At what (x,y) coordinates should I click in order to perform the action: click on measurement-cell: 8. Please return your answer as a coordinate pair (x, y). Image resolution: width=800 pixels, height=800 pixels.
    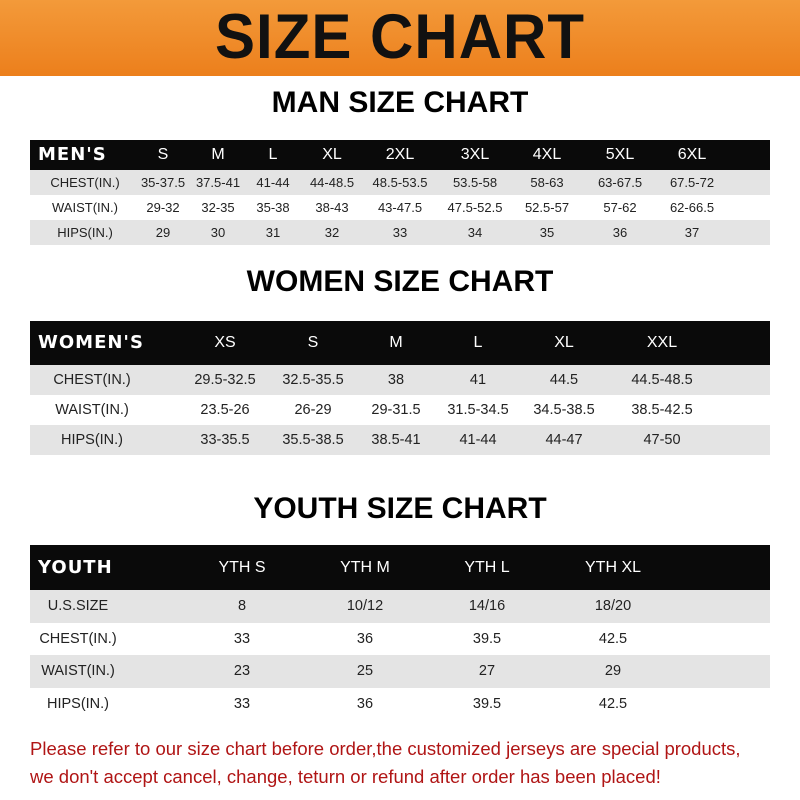
    Looking at the image, I should click on (242, 606).